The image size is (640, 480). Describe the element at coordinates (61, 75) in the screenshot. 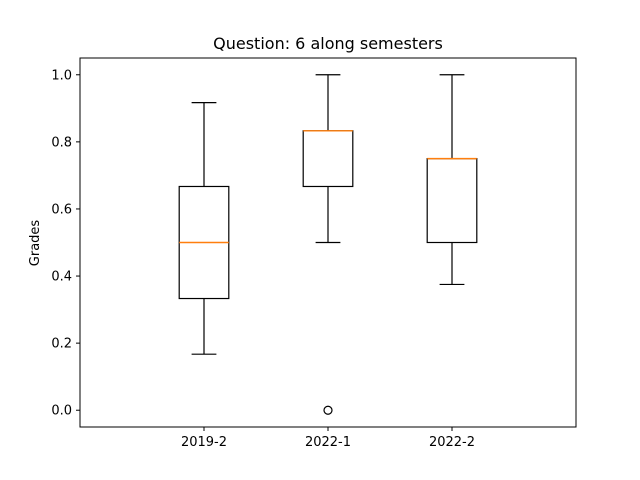

I see `y-tick-label: 1.0` at that location.